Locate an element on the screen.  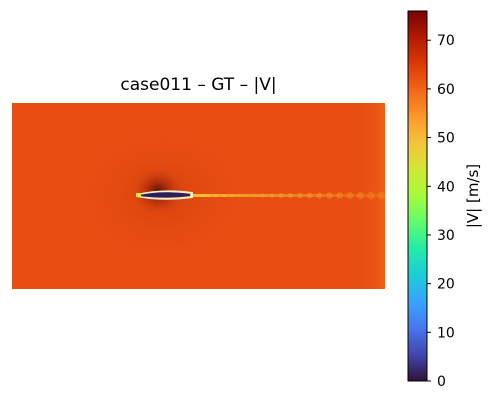
colorbar-tick-label: 60 is located at coordinates (446, 90).